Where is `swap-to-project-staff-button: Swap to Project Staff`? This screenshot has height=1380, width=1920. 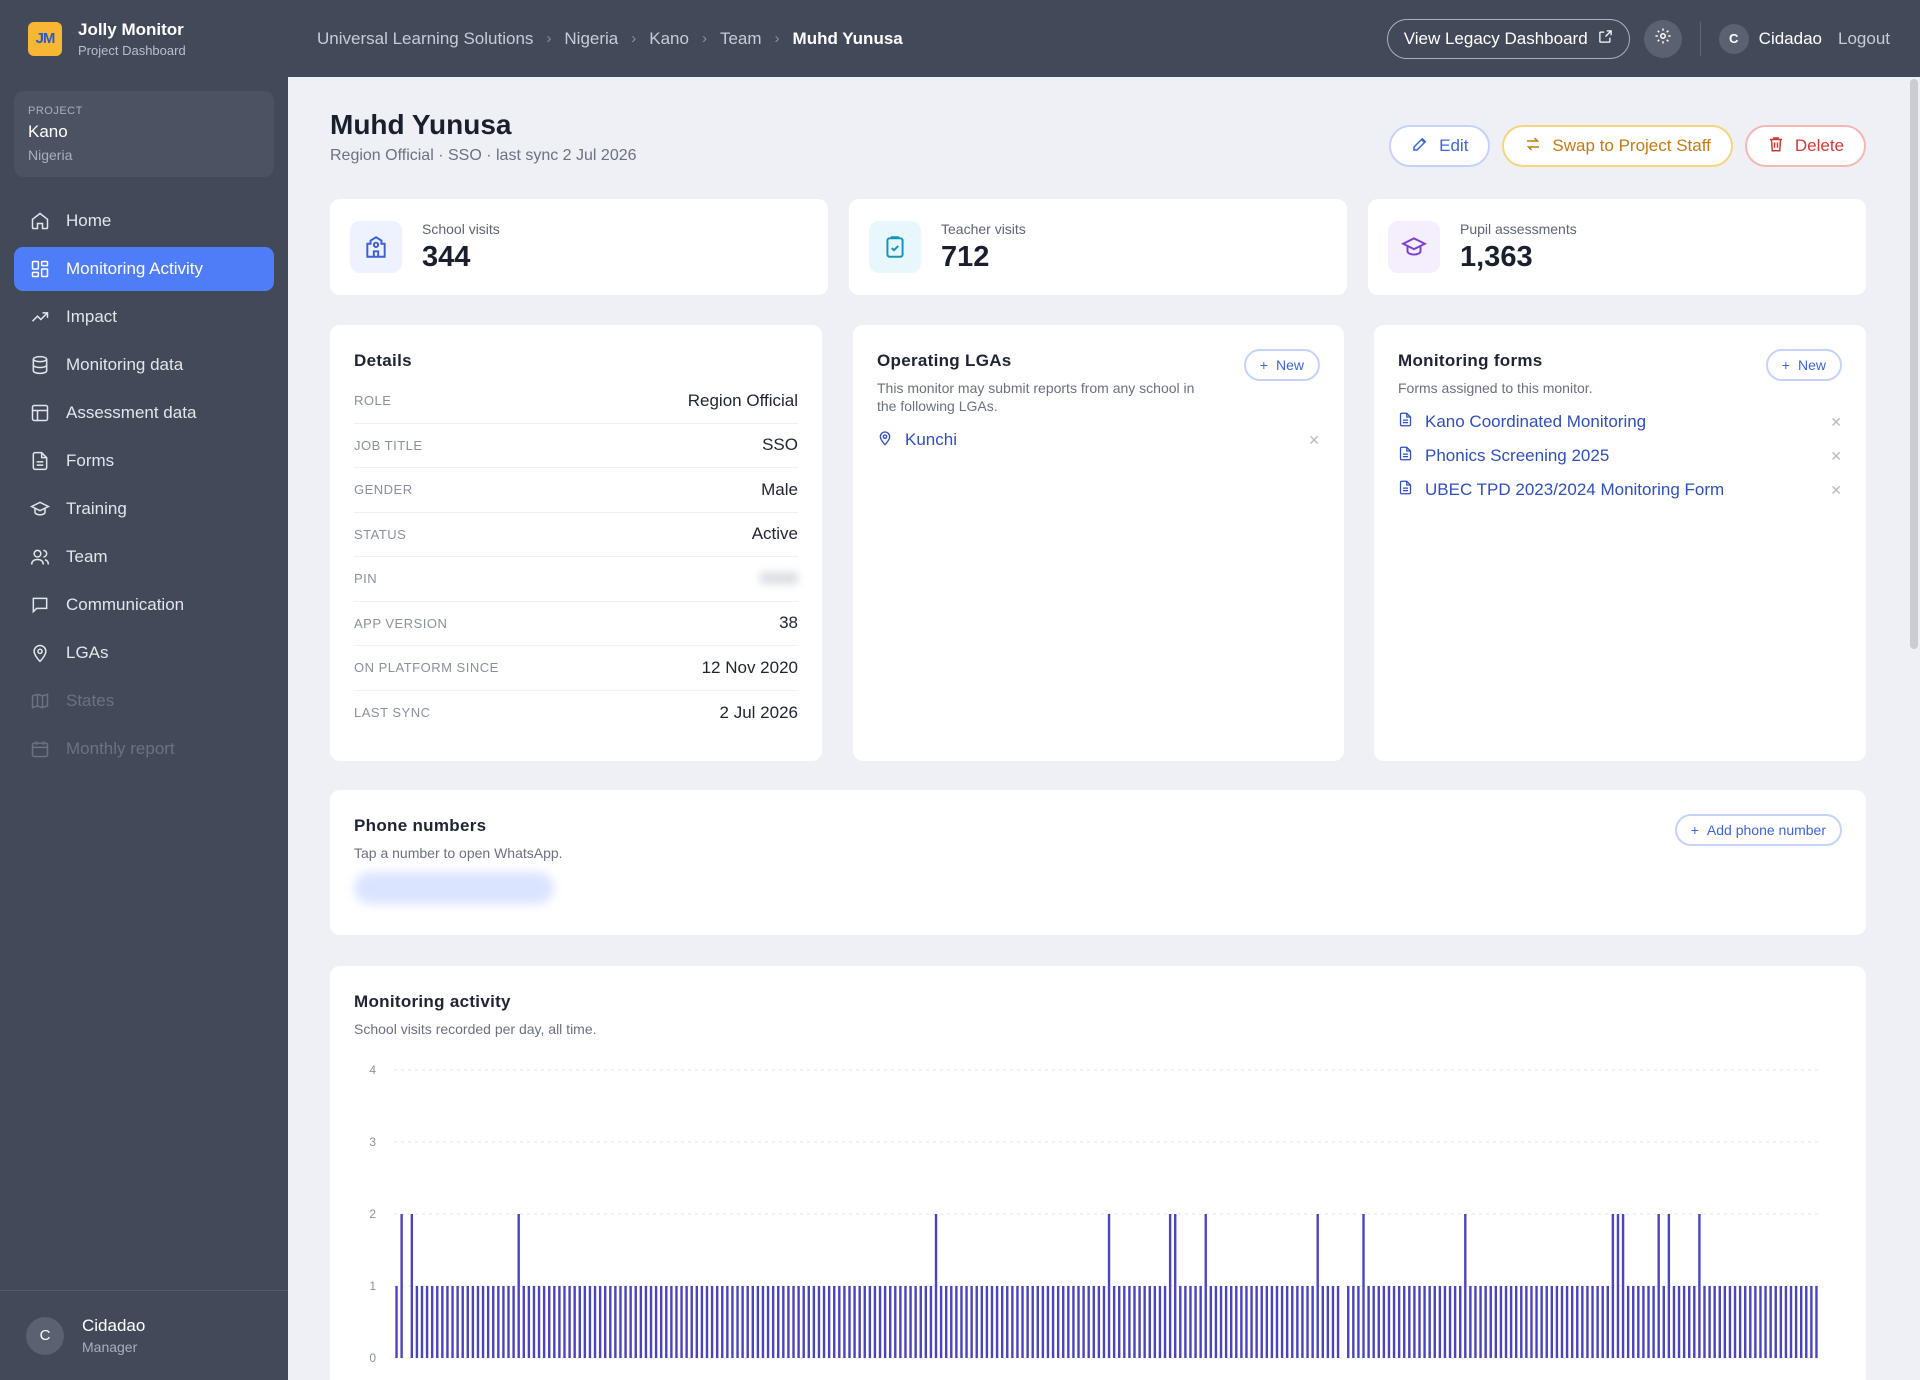 swap-to-project-staff-button: Swap to Project Staff is located at coordinates (1617, 146).